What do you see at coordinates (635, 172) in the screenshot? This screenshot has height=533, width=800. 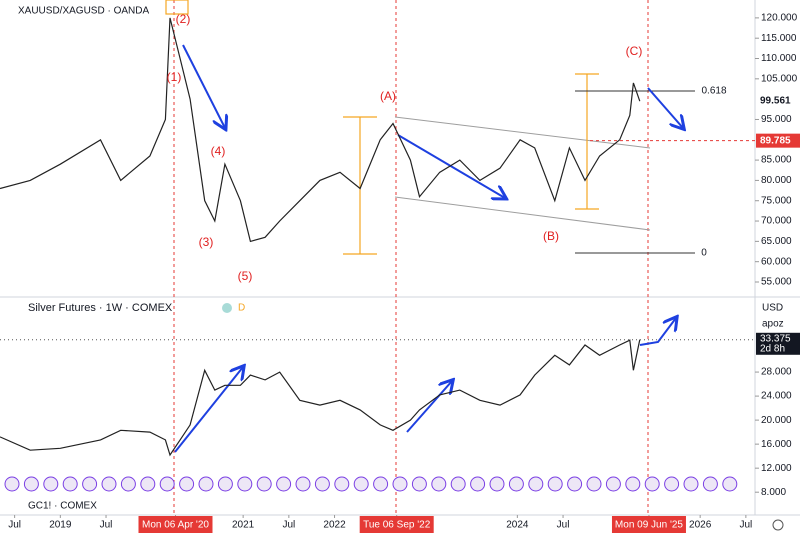 I see `fib-levels` at bounding box center [635, 172].